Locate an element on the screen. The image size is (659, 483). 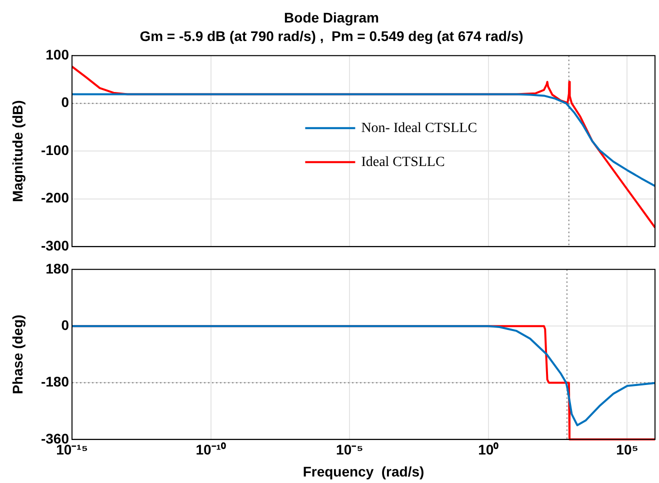
chart-title: Bode Diagram is located at coordinates (331, 17).